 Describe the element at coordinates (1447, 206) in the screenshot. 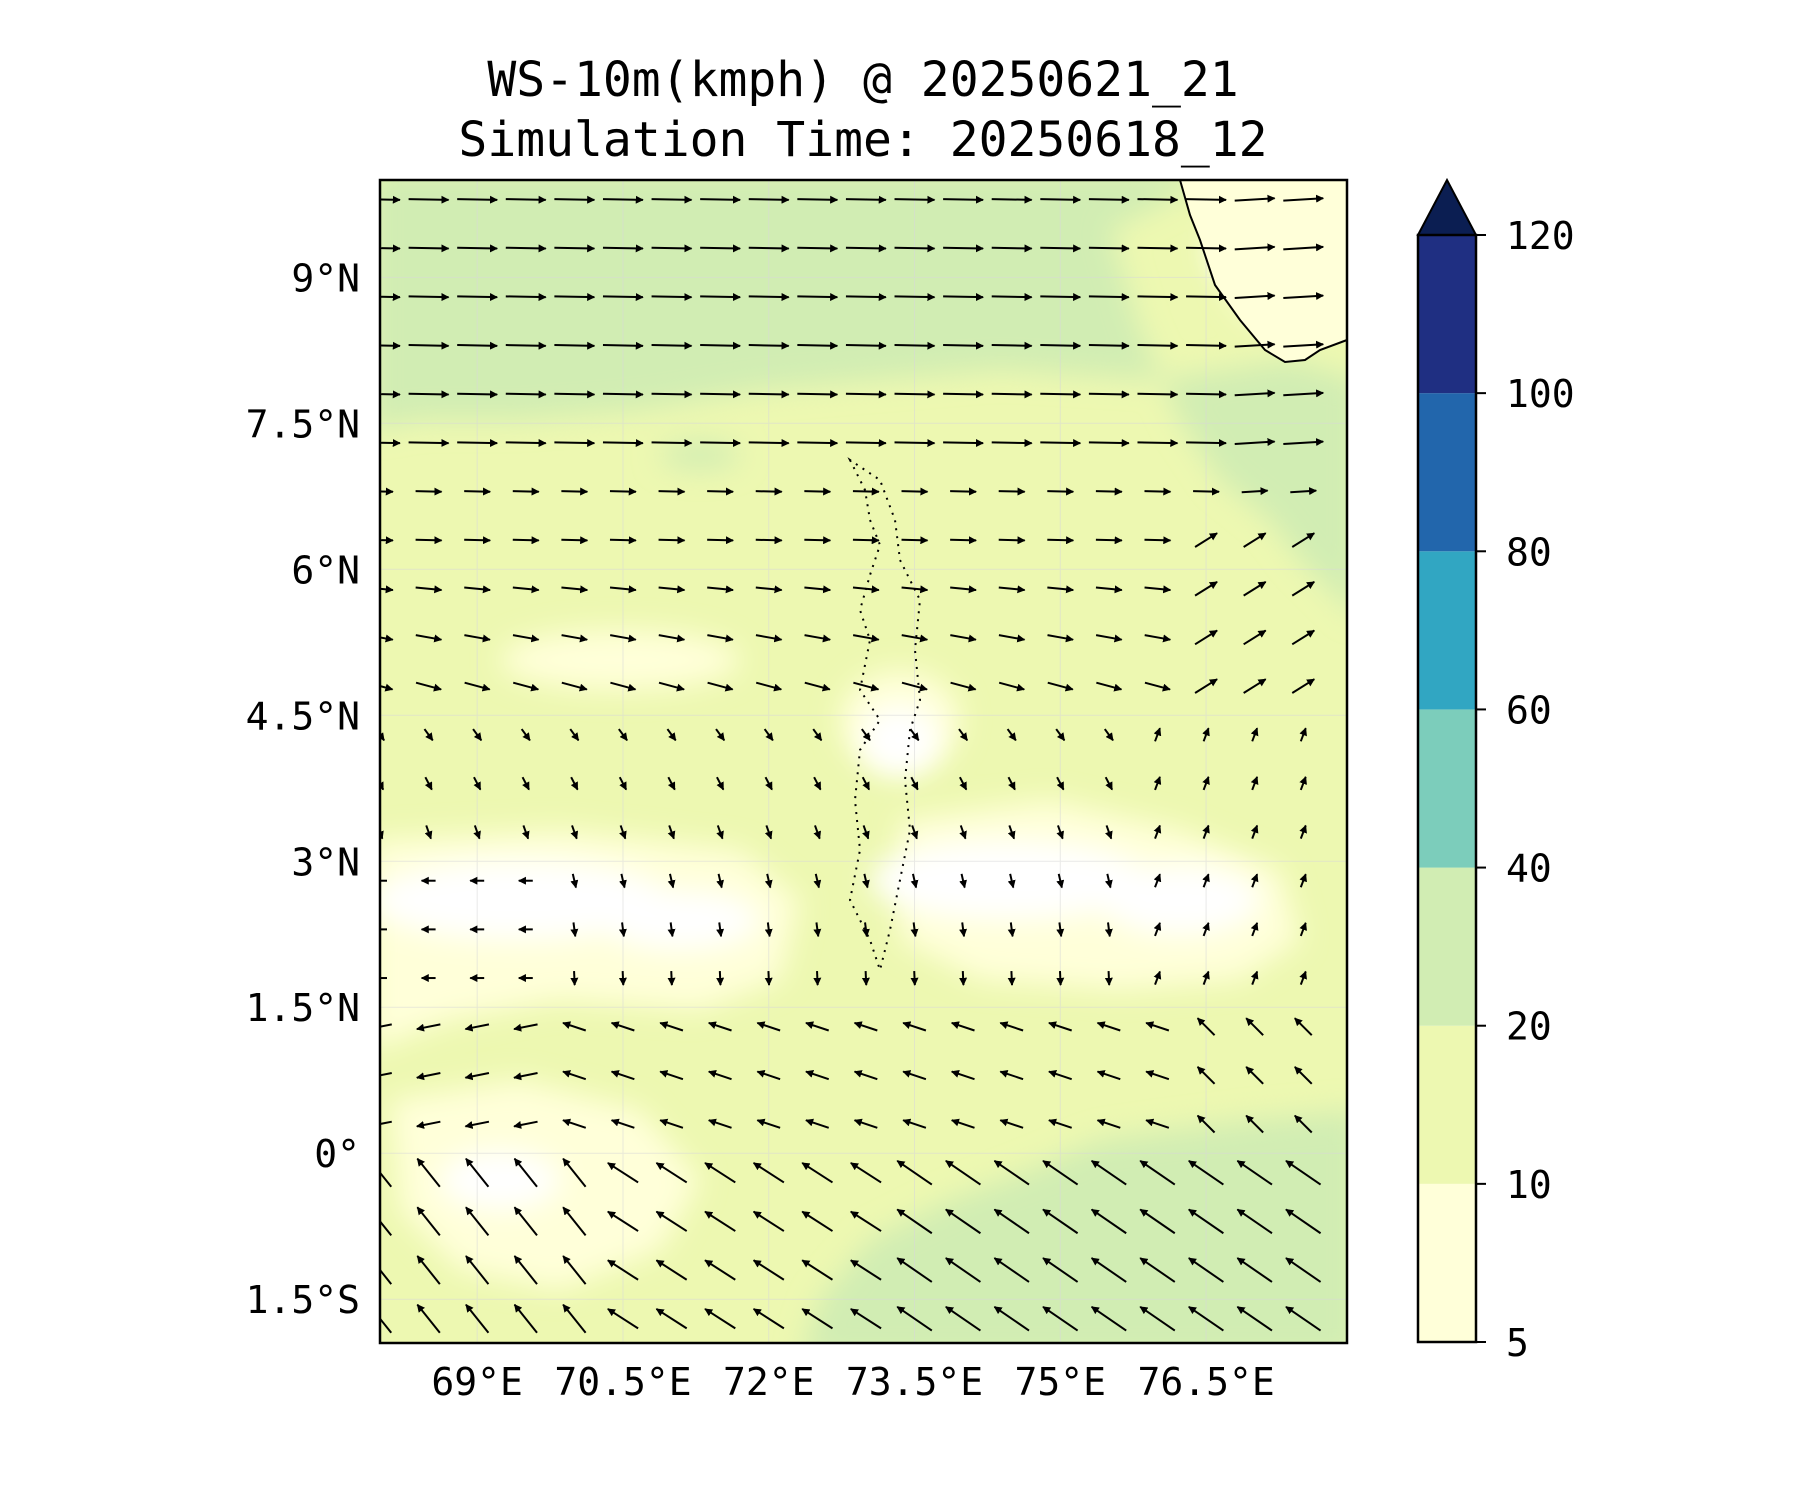

I see `colorbar-extend-arrow` at that location.